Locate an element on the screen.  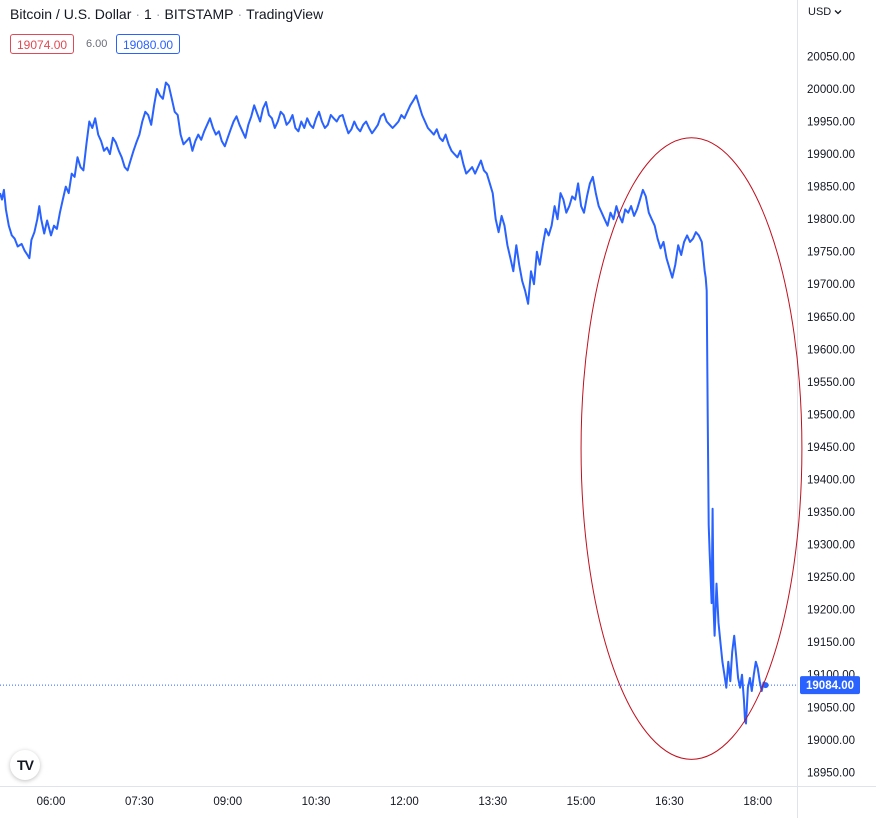
x-tick-label: 12:00 is located at coordinates (404, 802).